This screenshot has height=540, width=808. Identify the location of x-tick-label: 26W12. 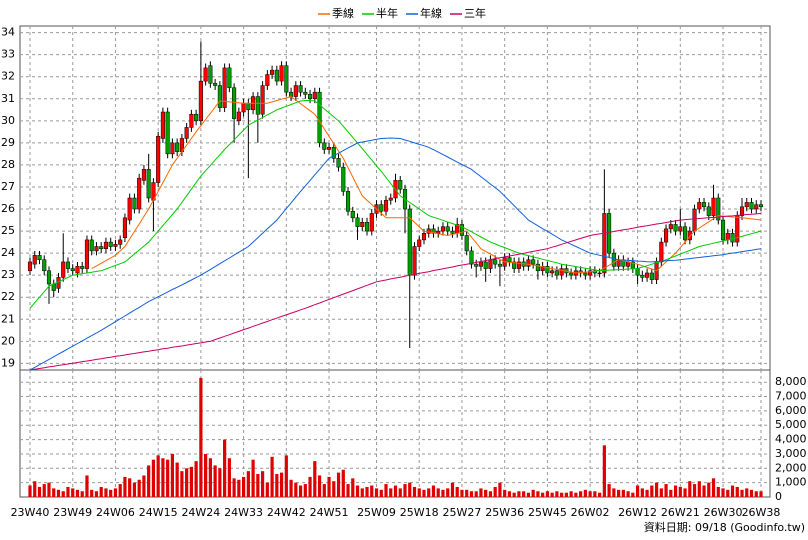
(637, 512).